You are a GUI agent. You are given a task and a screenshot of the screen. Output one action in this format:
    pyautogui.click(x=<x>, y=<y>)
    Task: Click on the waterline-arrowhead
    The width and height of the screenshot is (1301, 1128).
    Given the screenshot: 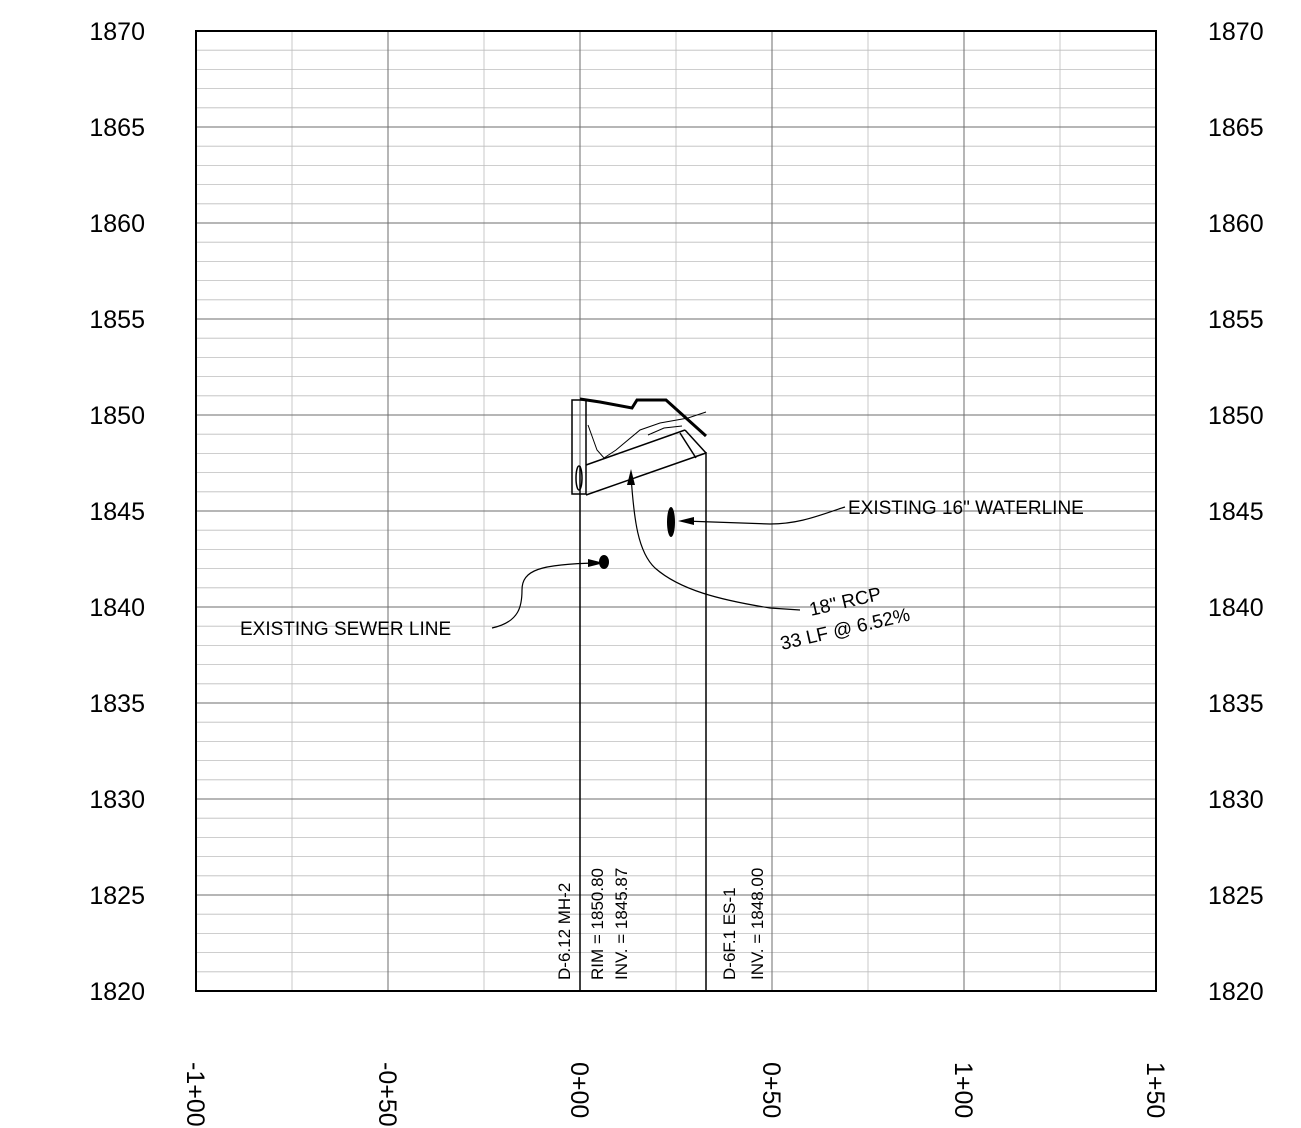 What is the action you would take?
    pyautogui.click(x=686, y=521)
    